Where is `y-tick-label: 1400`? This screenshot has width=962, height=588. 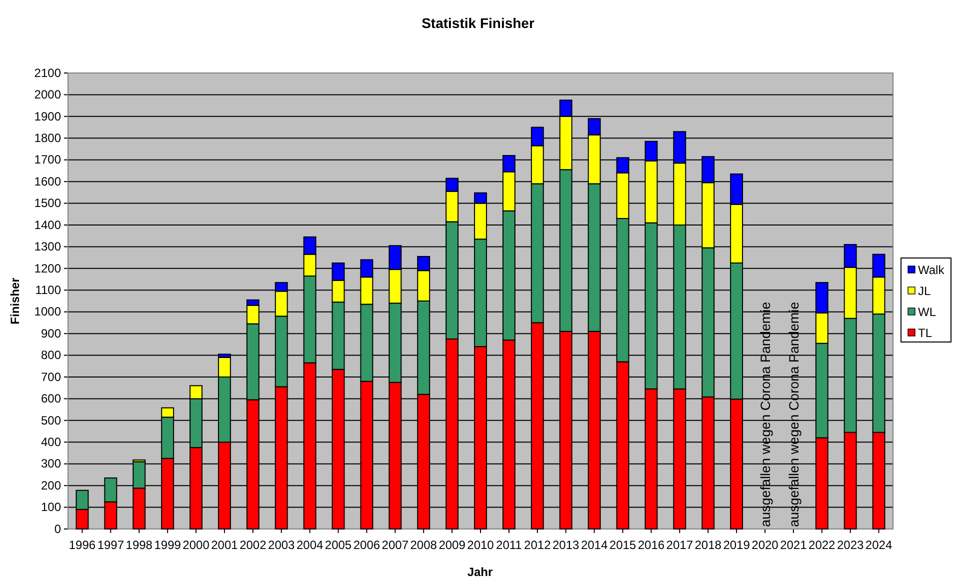 y-tick-label: 1400 is located at coordinates (48, 225).